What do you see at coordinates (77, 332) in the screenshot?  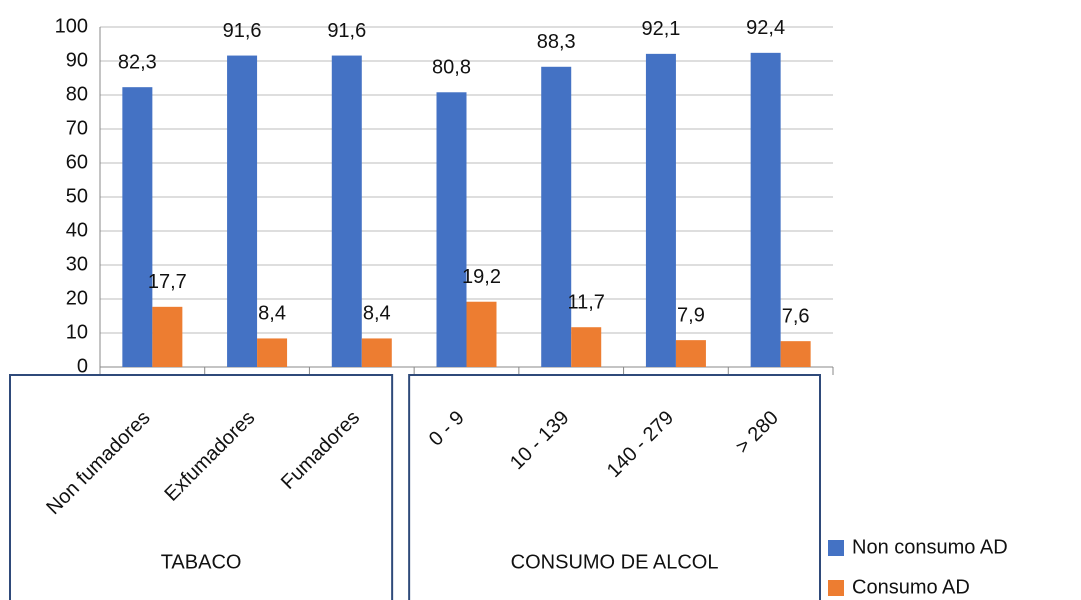 I see `y-tick-label: 10` at bounding box center [77, 332].